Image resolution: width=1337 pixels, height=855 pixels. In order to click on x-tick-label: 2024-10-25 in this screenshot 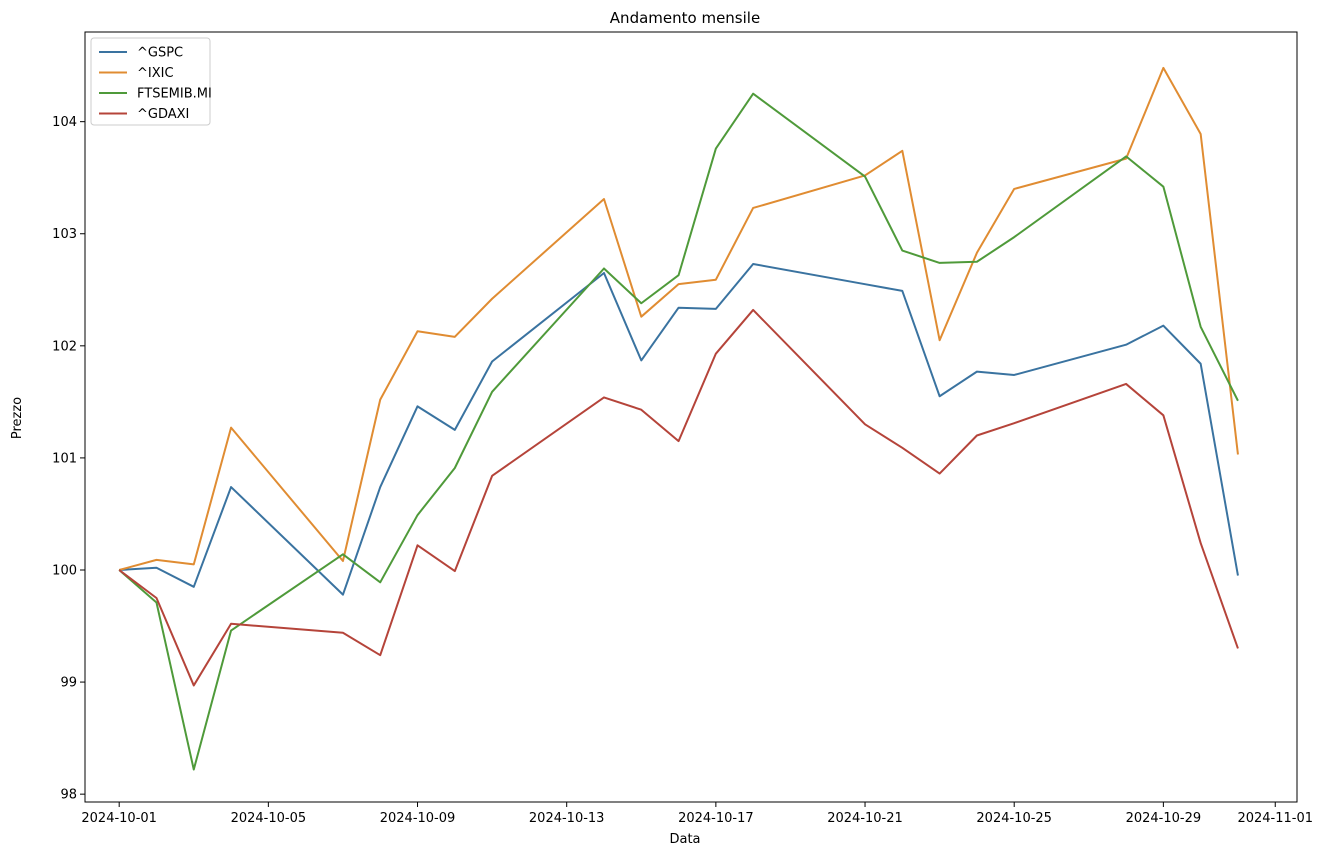, I will do `click(1014, 818)`.